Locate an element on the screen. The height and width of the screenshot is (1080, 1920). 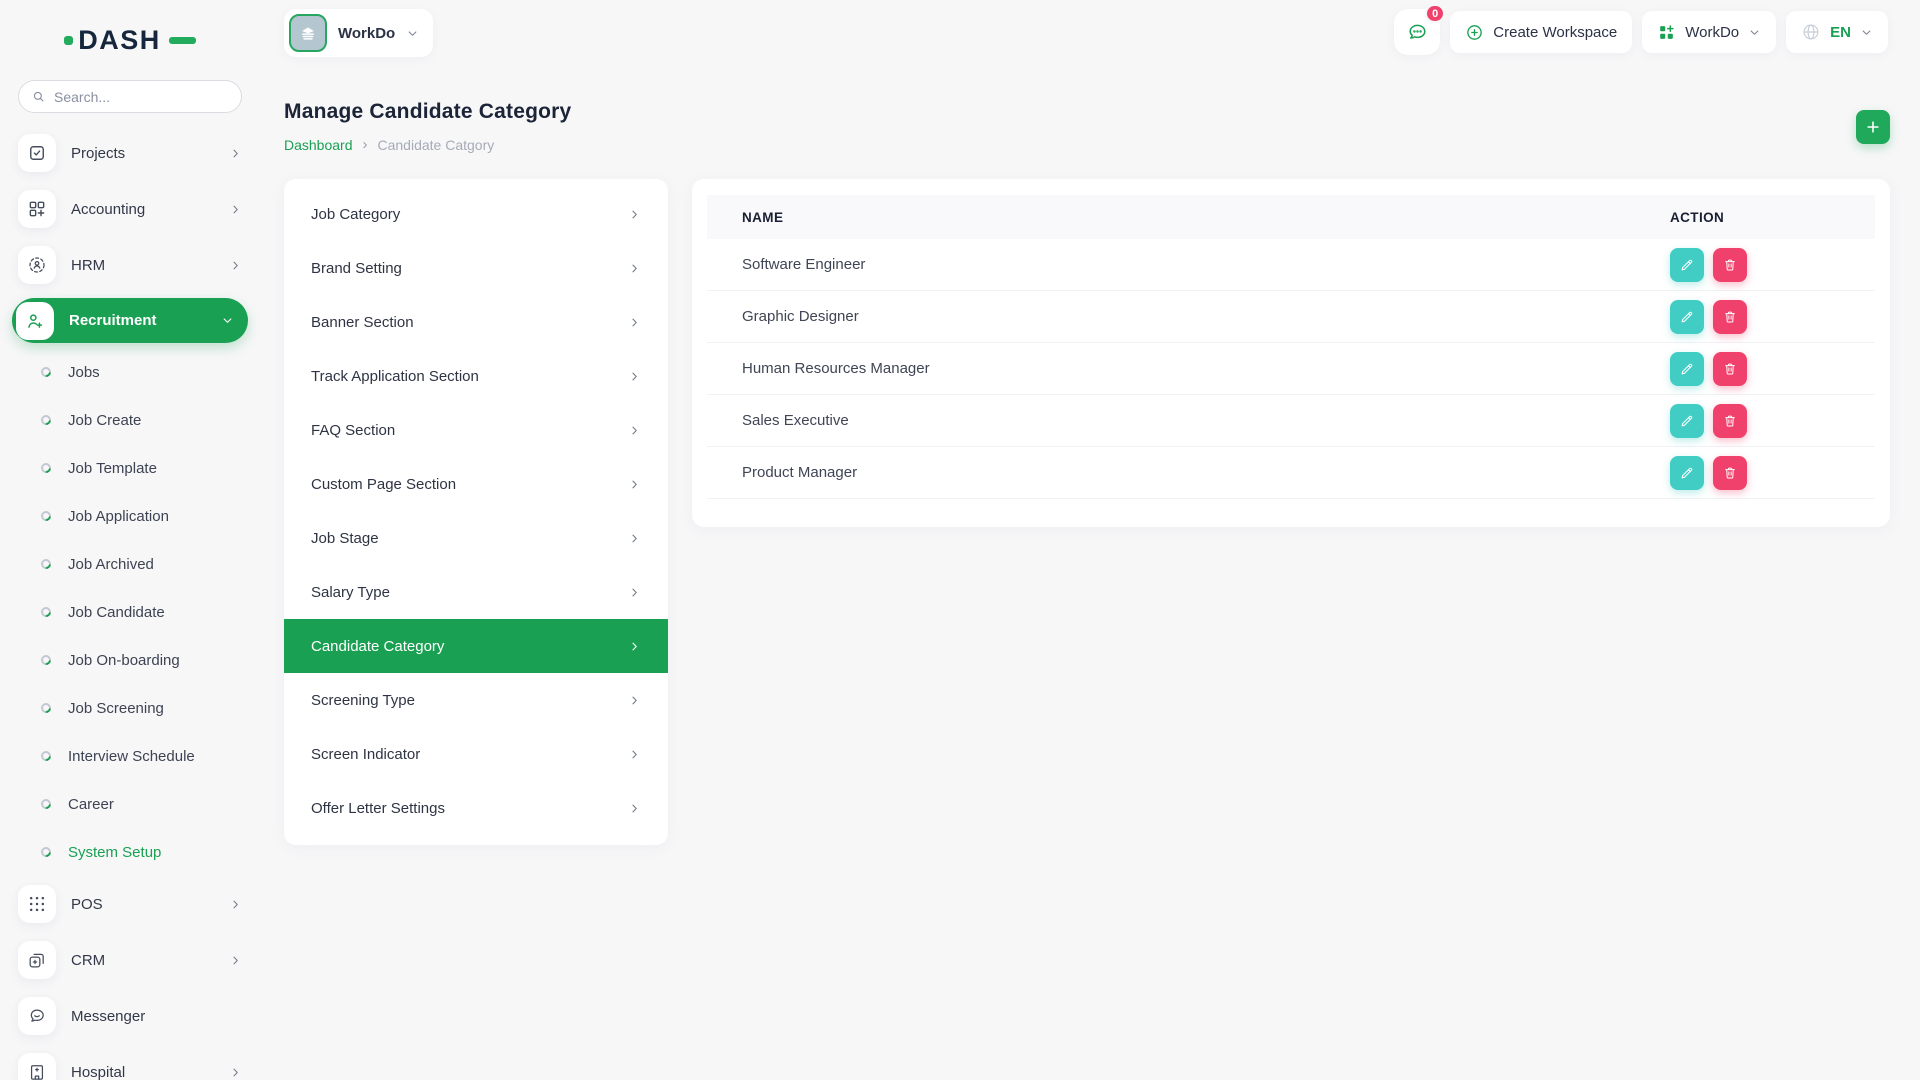
sidebar-item: HRM is located at coordinates (130, 265).